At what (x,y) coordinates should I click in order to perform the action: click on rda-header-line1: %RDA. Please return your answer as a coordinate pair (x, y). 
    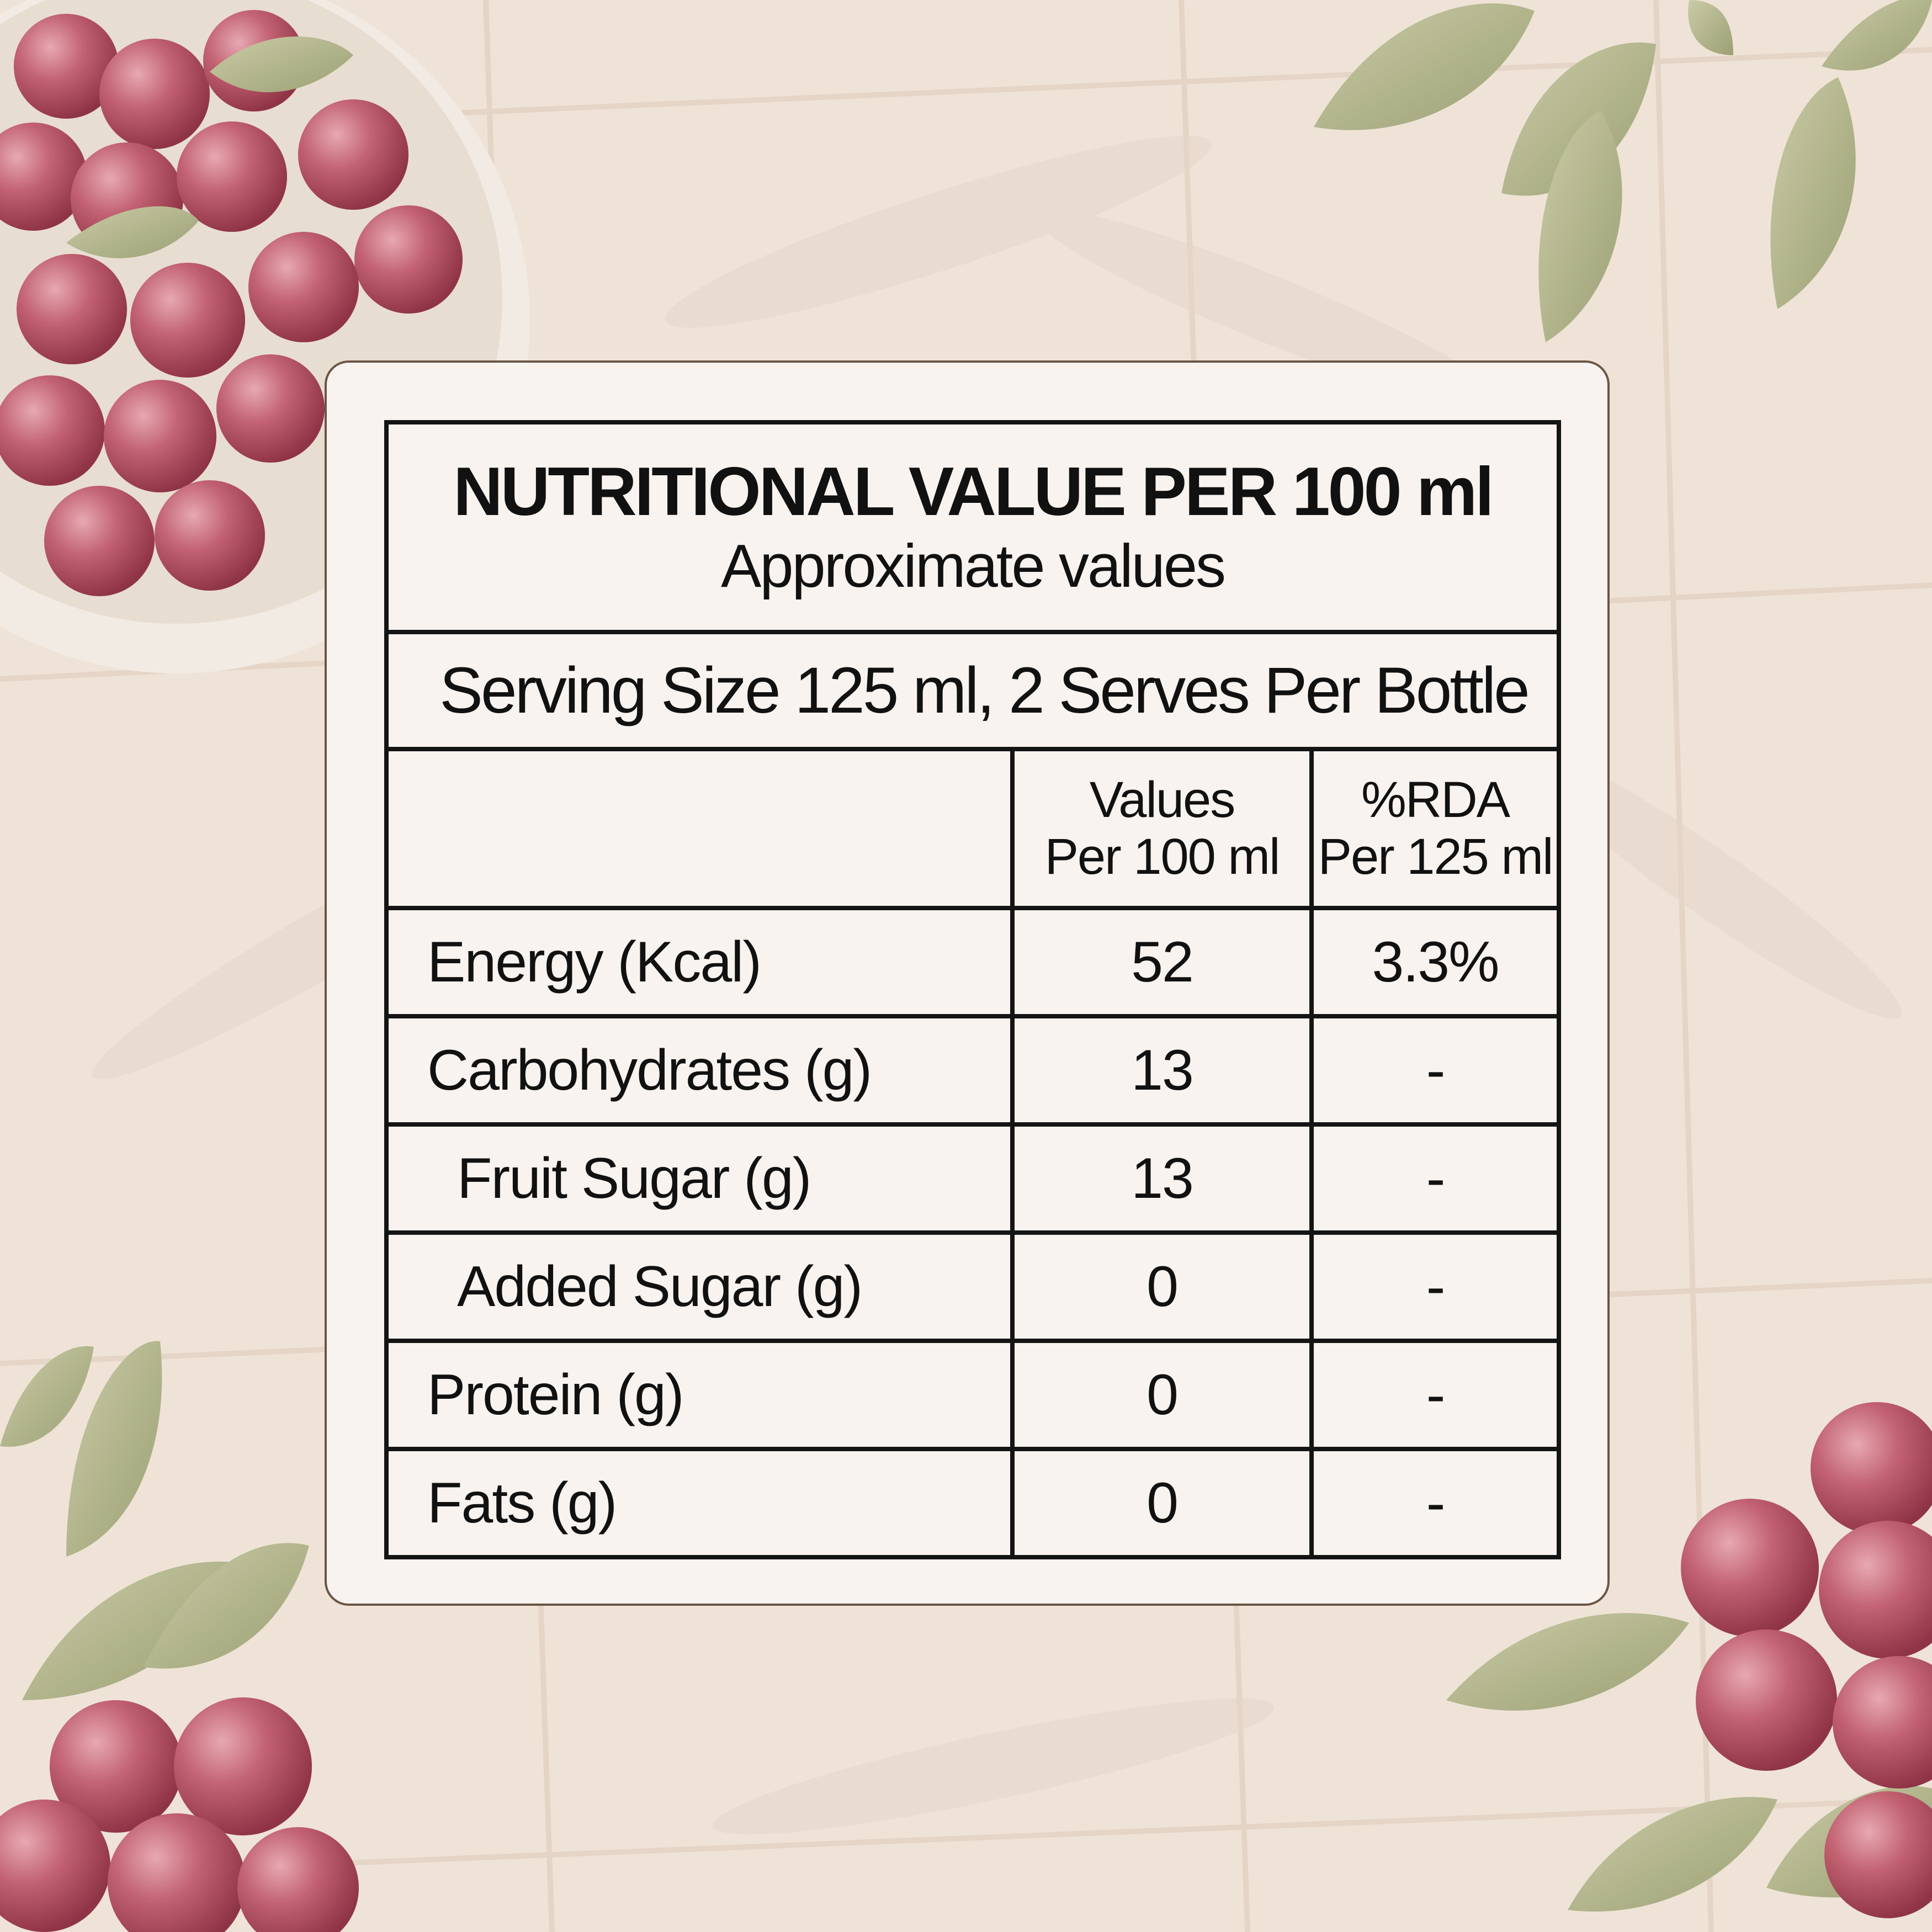
    Looking at the image, I should click on (1435, 799).